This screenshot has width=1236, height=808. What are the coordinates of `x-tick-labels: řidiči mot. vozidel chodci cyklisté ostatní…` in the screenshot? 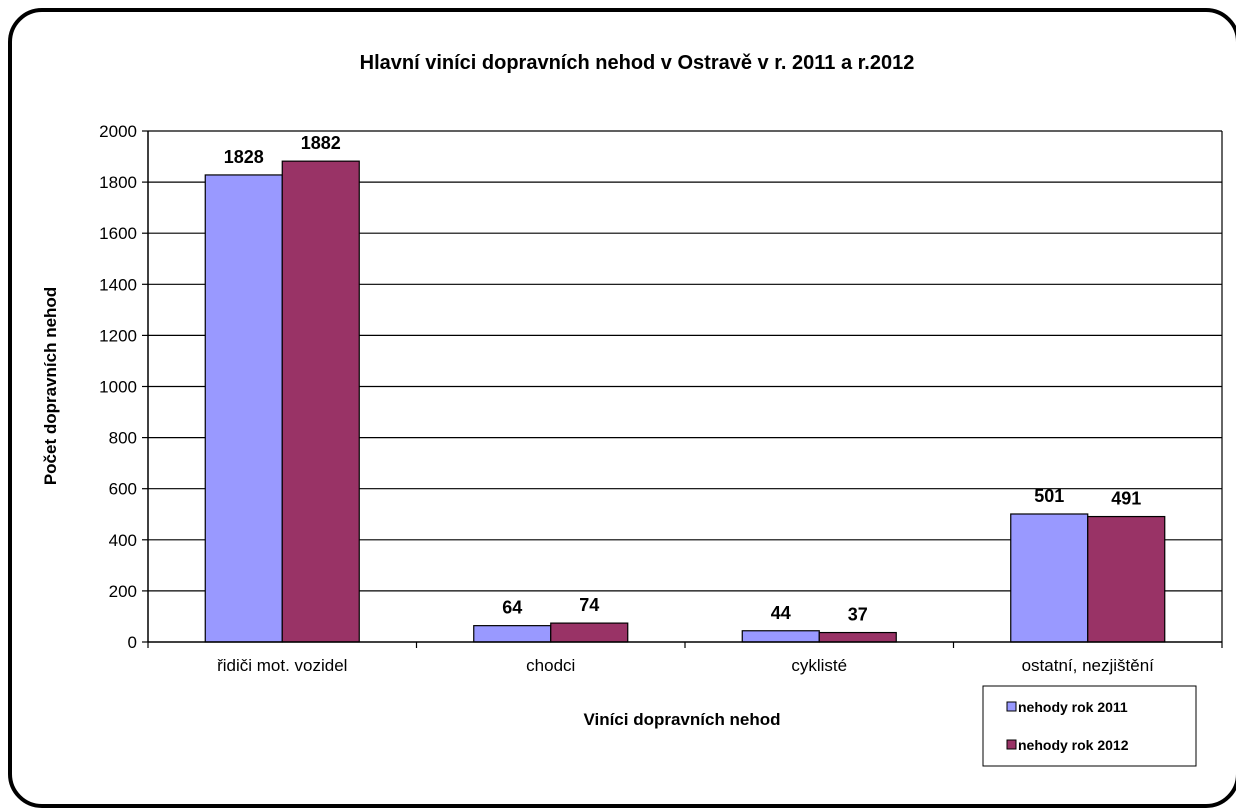 It's located at (685, 665).